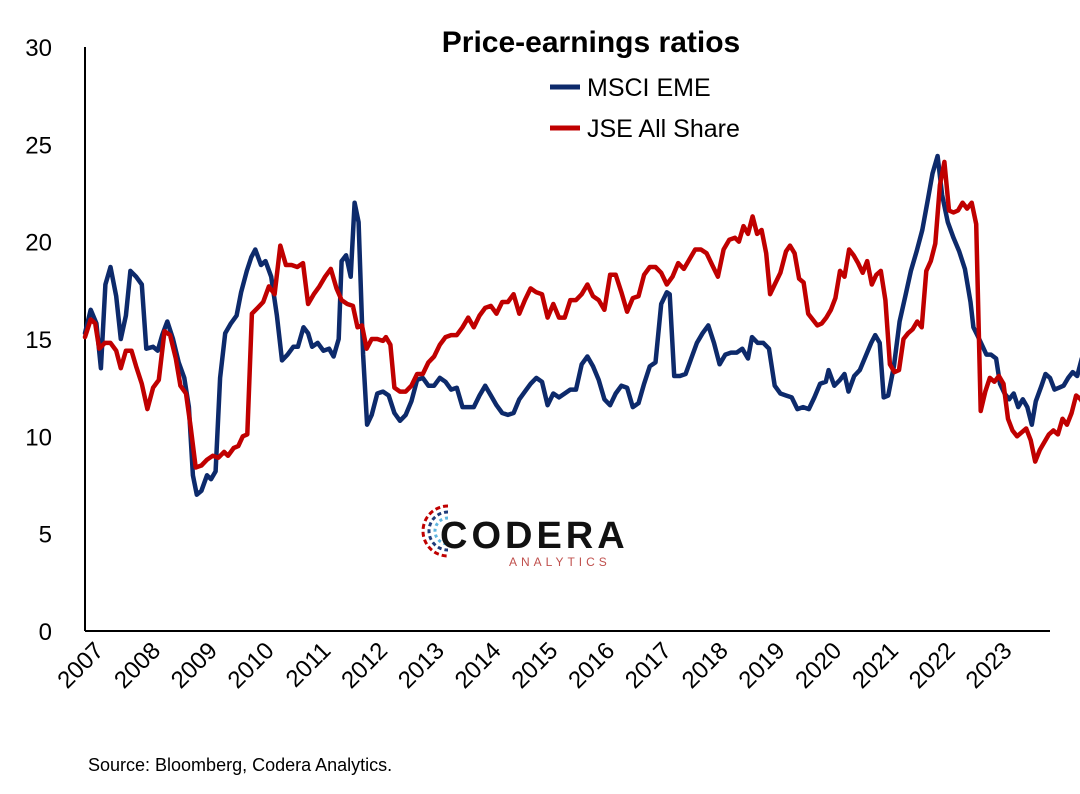 This screenshot has height=794, width=1080. Describe the element at coordinates (309, 665) in the screenshot. I see `x-tick-label-2011: 2011` at that location.